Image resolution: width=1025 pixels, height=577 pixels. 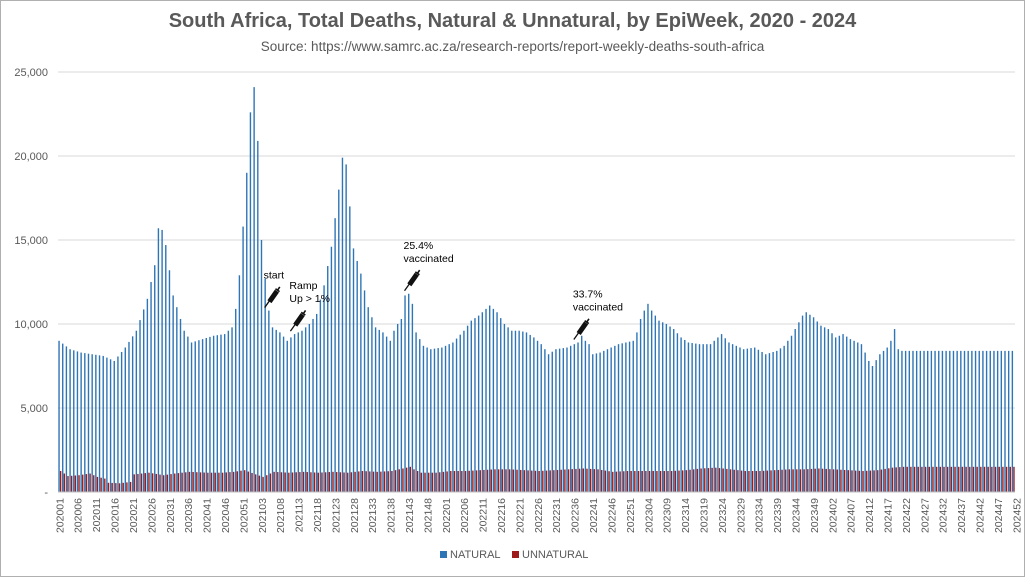 I want to click on x-tick-label: 202143, so click(x=410, y=515).